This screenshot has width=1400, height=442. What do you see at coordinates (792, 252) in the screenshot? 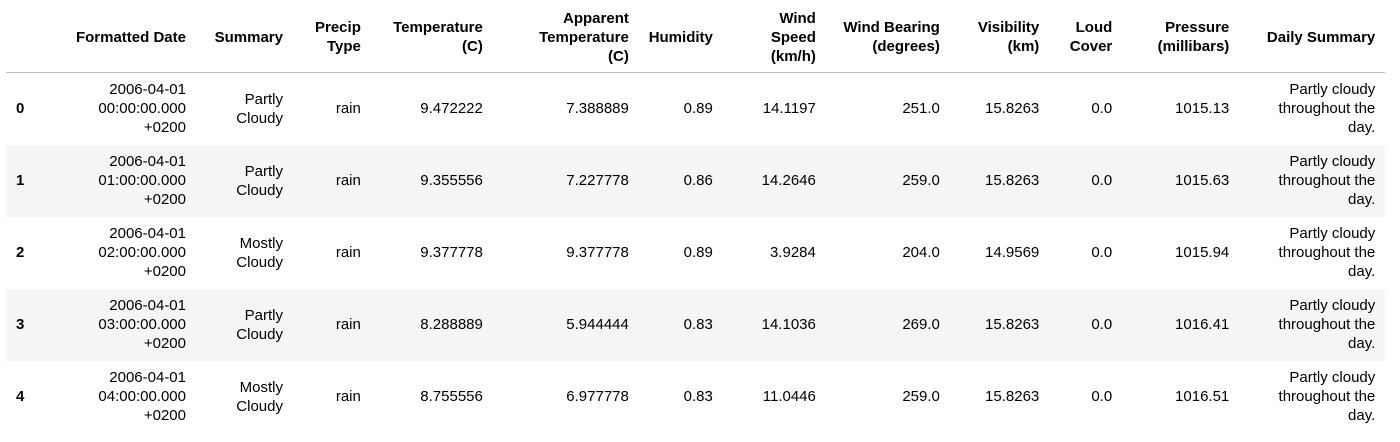
I see `table-cell: 3.9284` at bounding box center [792, 252].